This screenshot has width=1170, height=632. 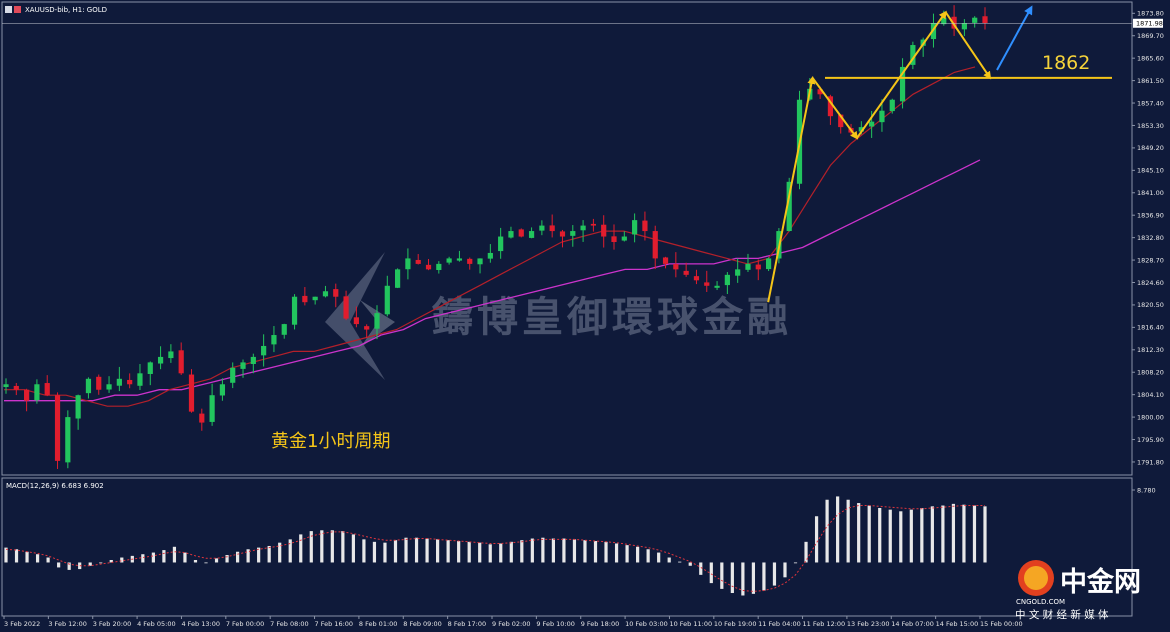 What do you see at coordinates (67, 624) in the screenshot?
I see `time-tick-label: 3 Feb 12:00` at bounding box center [67, 624].